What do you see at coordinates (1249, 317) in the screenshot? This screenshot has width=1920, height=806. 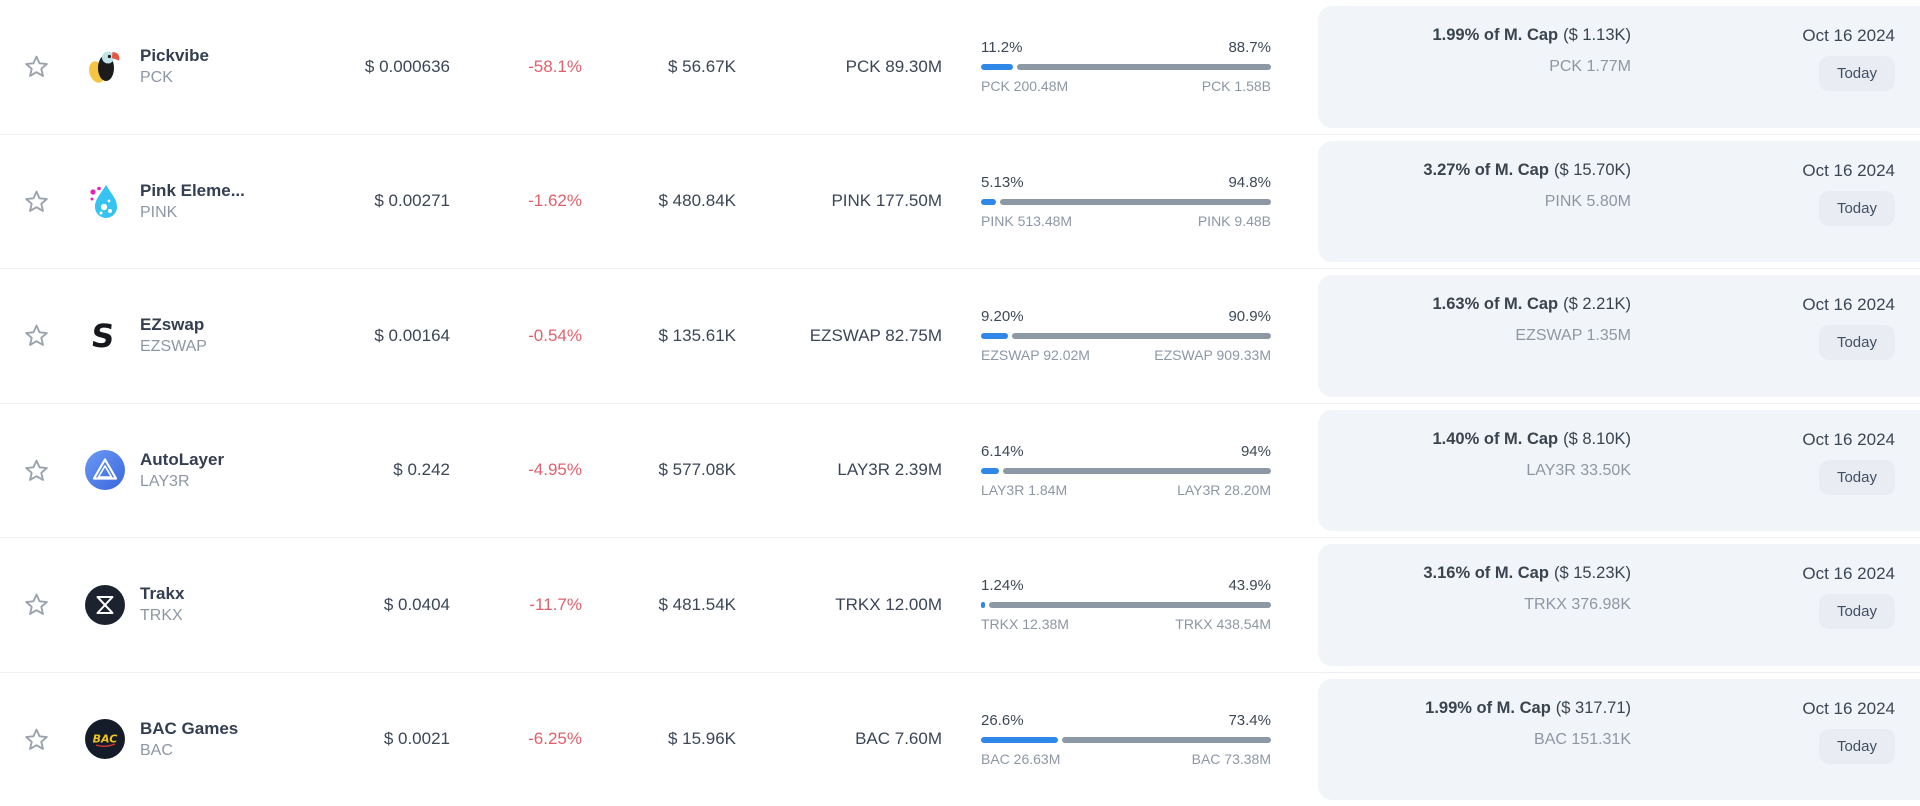 I see `locked-percent: 90.9%` at bounding box center [1249, 317].